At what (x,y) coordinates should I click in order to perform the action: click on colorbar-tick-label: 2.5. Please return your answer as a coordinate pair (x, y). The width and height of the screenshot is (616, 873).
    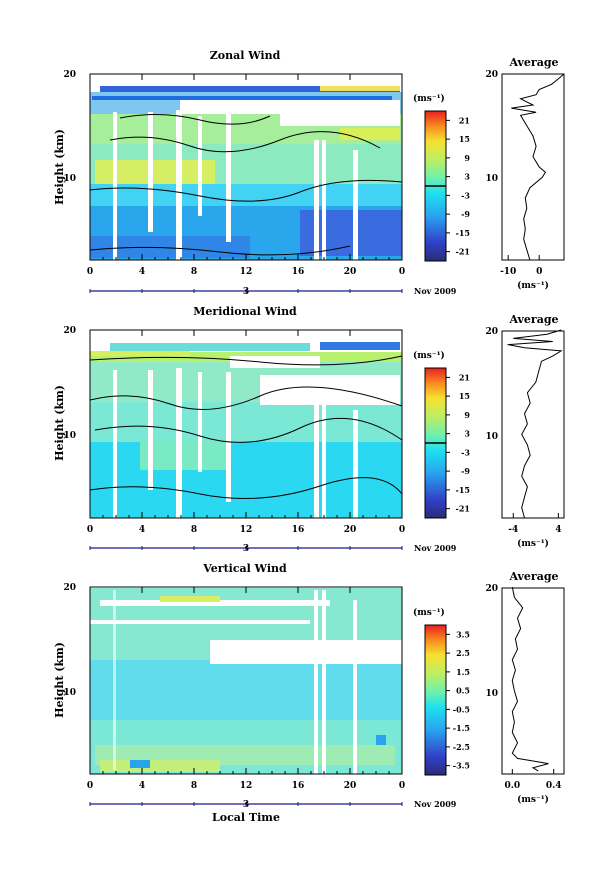
    Looking at the image, I should click on (463, 653).